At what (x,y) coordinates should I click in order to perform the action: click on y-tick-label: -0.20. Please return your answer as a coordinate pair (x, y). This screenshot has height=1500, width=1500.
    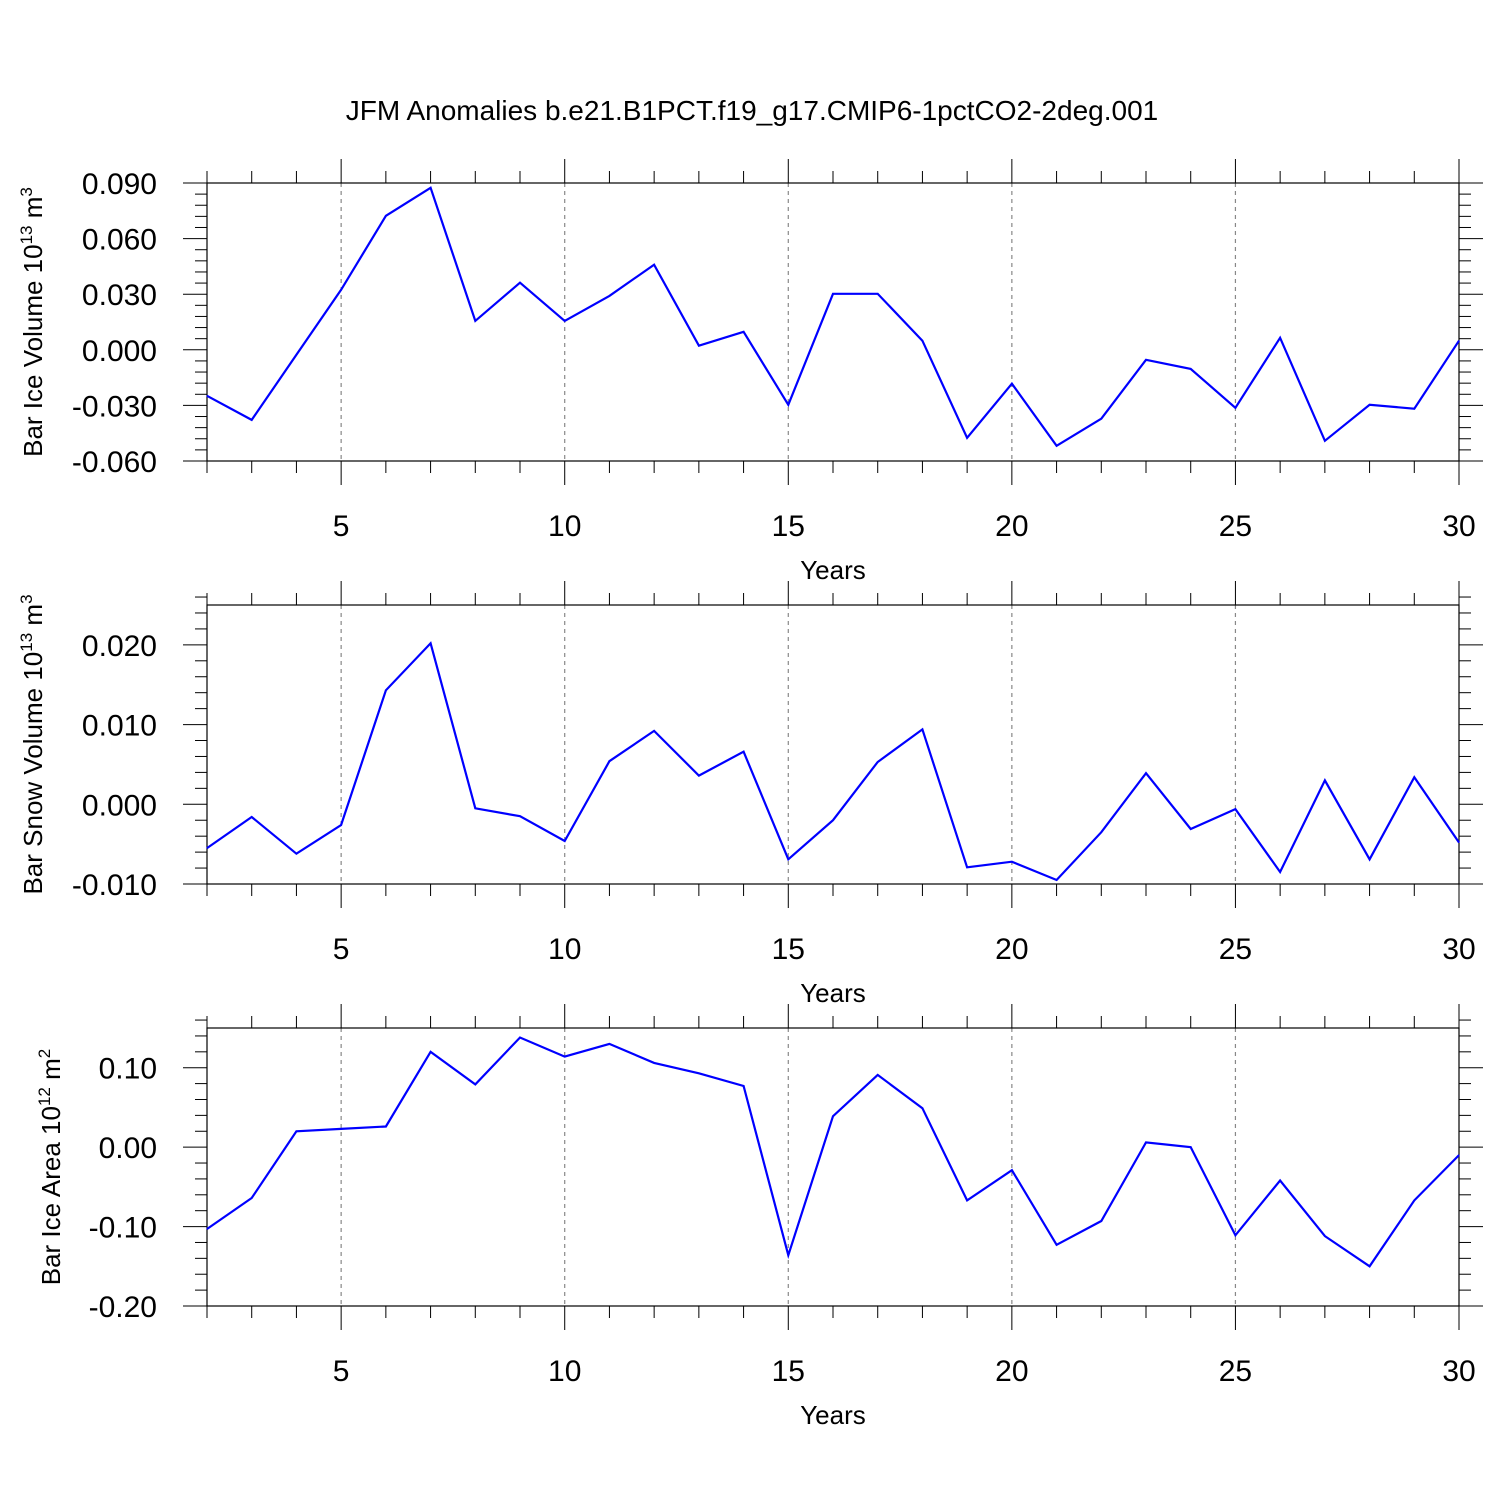
    Looking at the image, I should click on (123, 1307).